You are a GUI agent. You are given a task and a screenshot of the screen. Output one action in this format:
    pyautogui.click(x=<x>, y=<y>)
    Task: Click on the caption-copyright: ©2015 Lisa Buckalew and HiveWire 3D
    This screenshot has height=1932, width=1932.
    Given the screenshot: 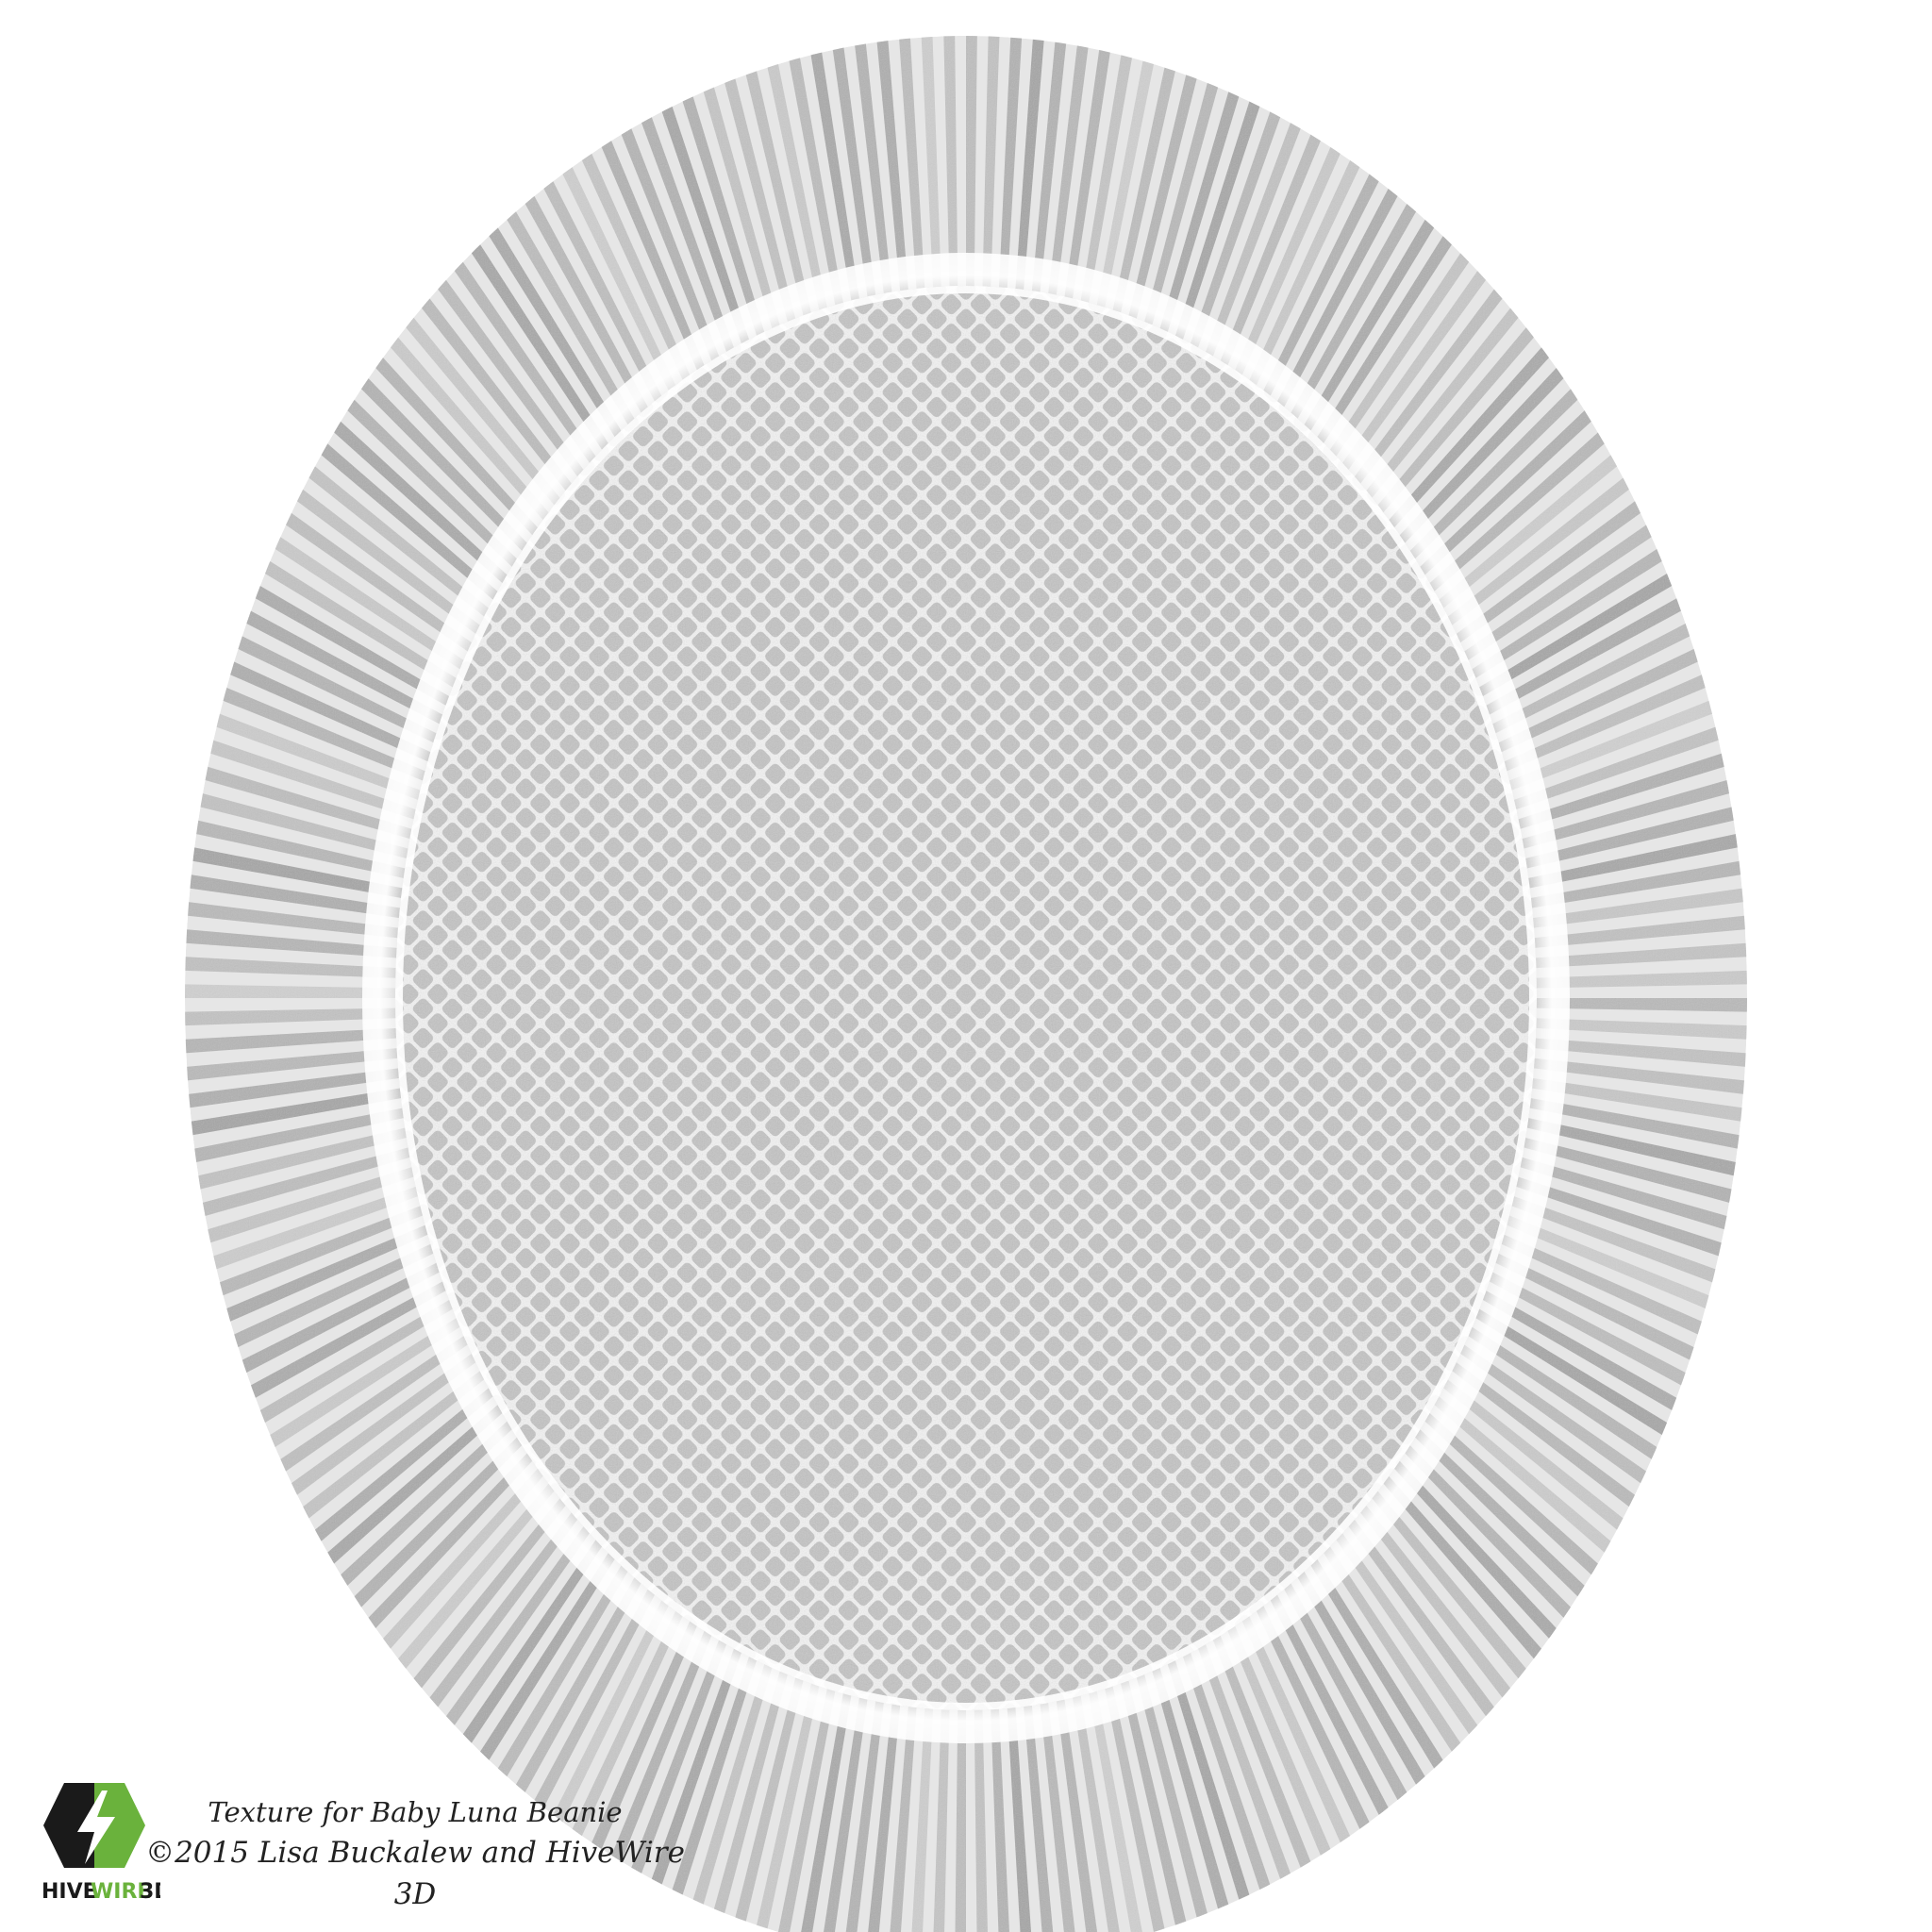 What is the action you would take?
    pyautogui.click(x=415, y=1873)
    